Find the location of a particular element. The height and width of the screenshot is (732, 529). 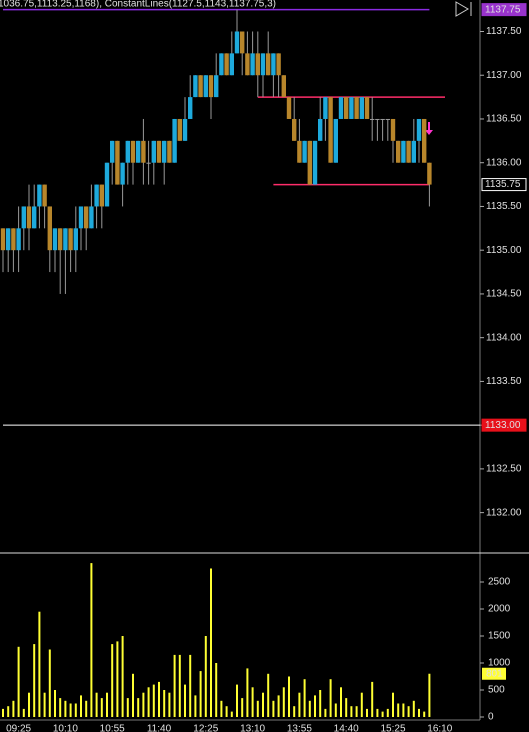

y-tick-label: 1135.00 is located at coordinates (504, 250).